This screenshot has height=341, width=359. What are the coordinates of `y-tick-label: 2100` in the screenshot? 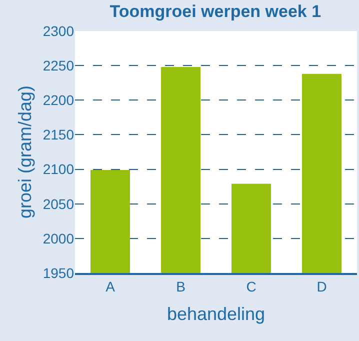 It's located at (58, 169).